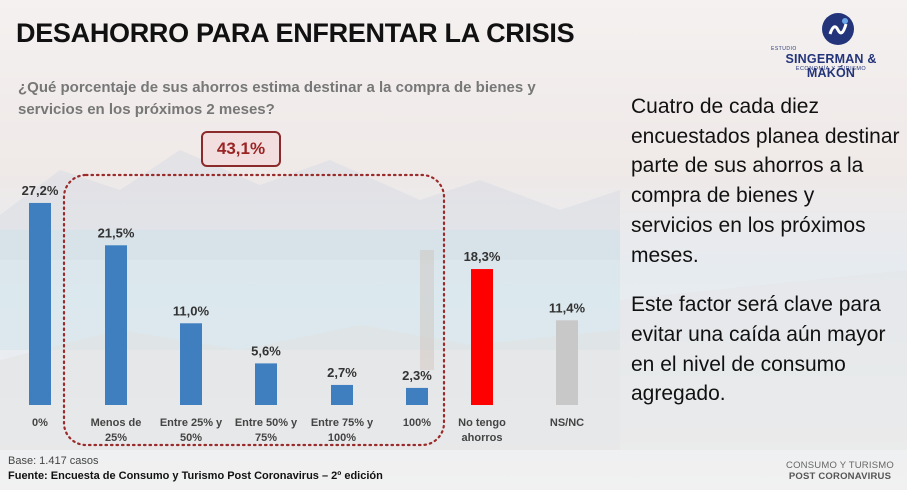 The width and height of the screenshot is (907, 490). I want to click on footer-line-1: CONSUMO Y TURISMO, so click(840, 465).